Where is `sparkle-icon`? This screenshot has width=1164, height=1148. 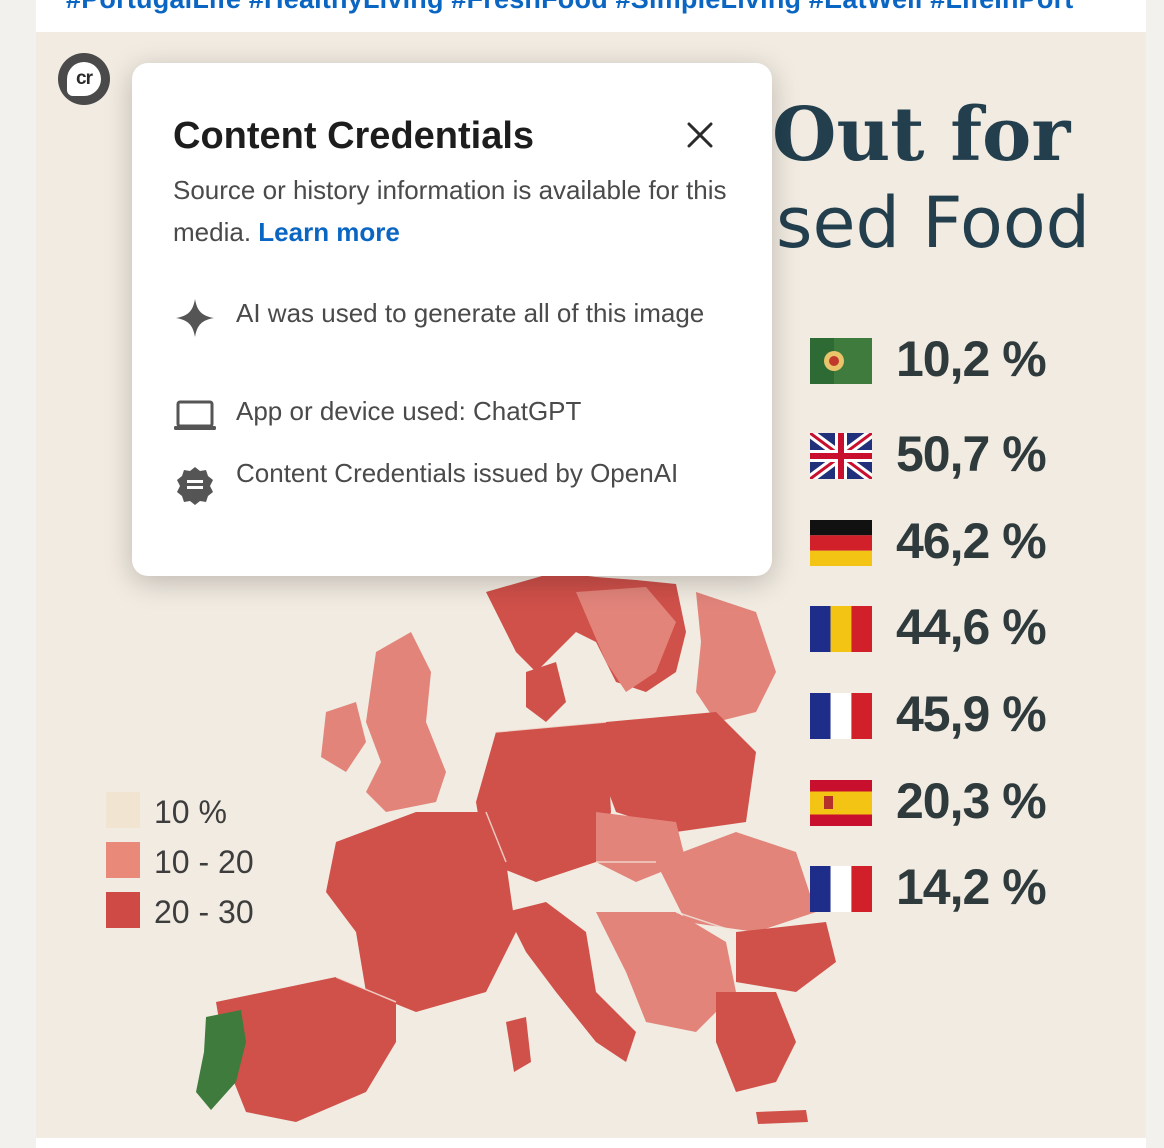 sparkle-icon is located at coordinates (195, 318).